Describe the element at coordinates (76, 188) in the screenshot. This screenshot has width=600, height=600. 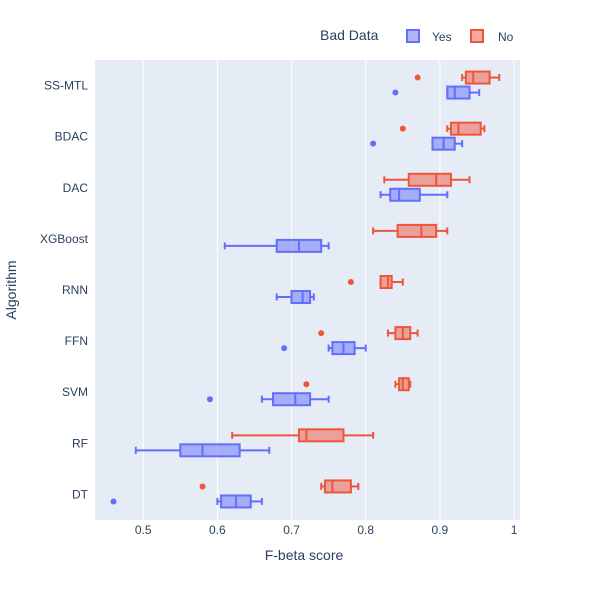
I see `y-tick-label-dac: DAC` at that location.